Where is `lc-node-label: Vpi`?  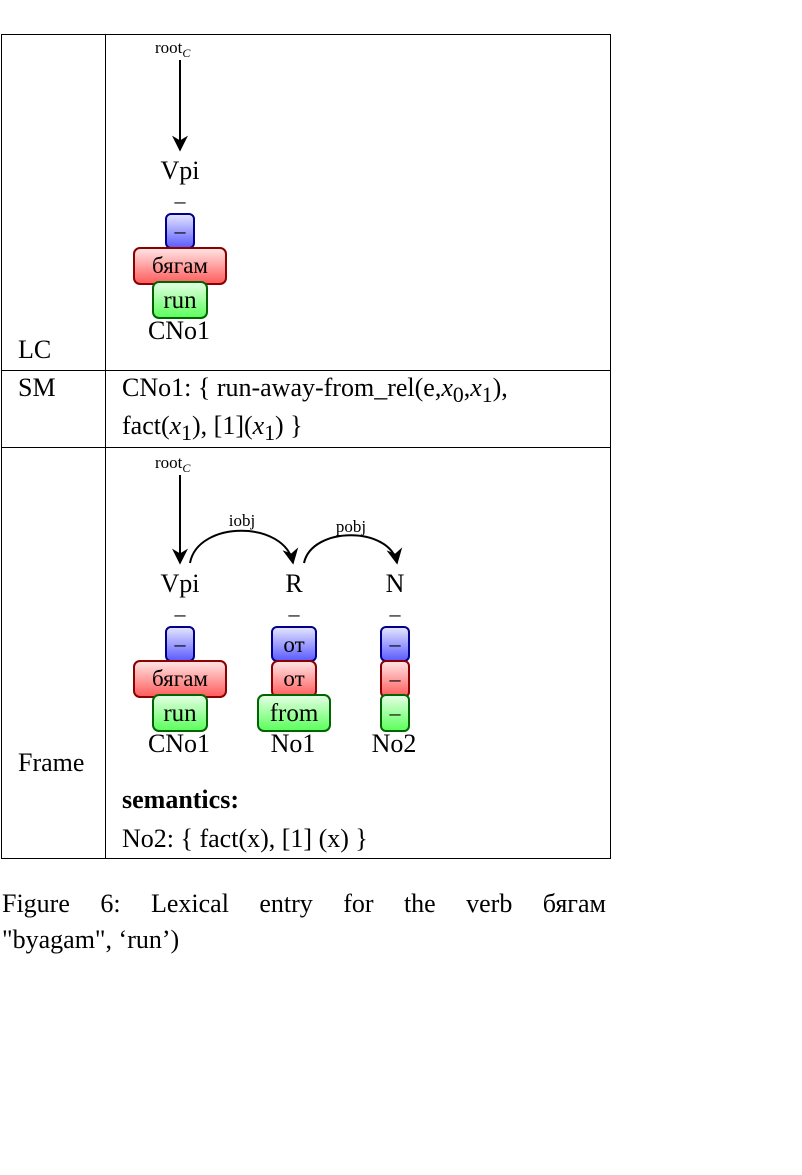
lc-node-label: Vpi is located at coordinates (180, 170).